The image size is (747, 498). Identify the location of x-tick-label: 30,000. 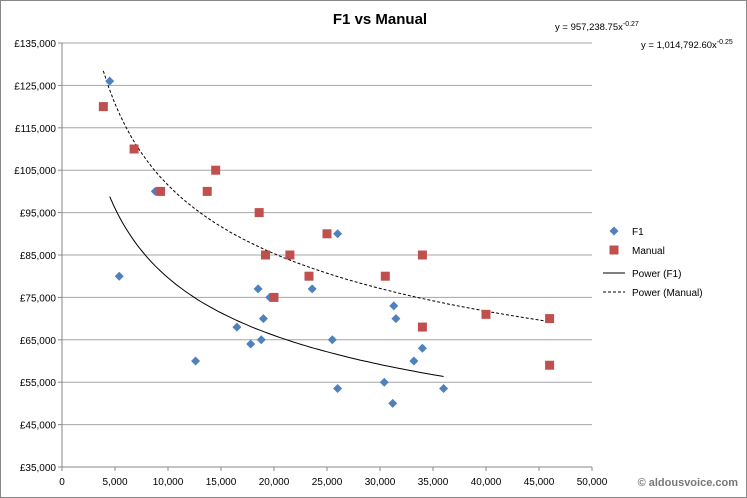
(380, 482).